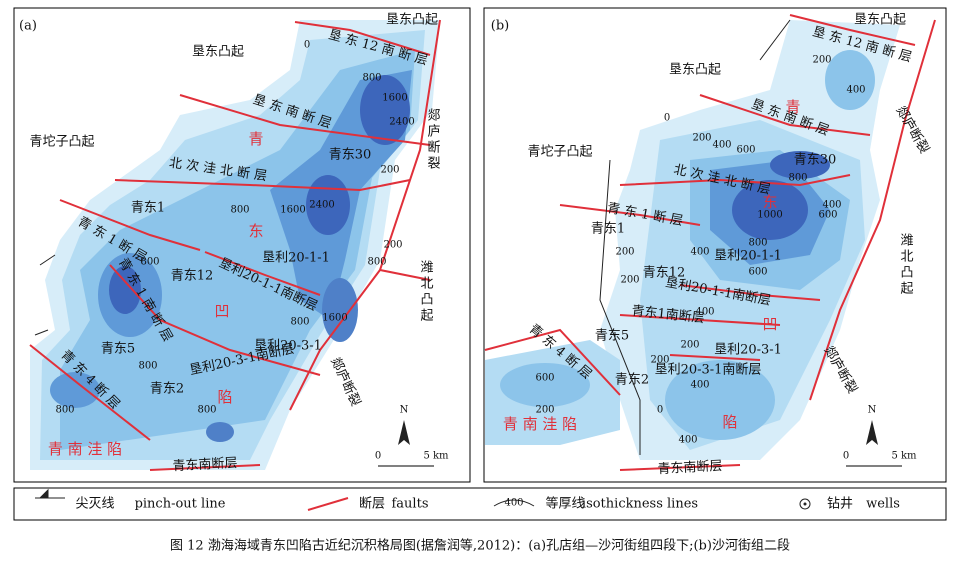 This screenshot has width=960, height=563. What do you see at coordinates (769, 215) in the screenshot?
I see `contour-label: 1000` at bounding box center [769, 215].